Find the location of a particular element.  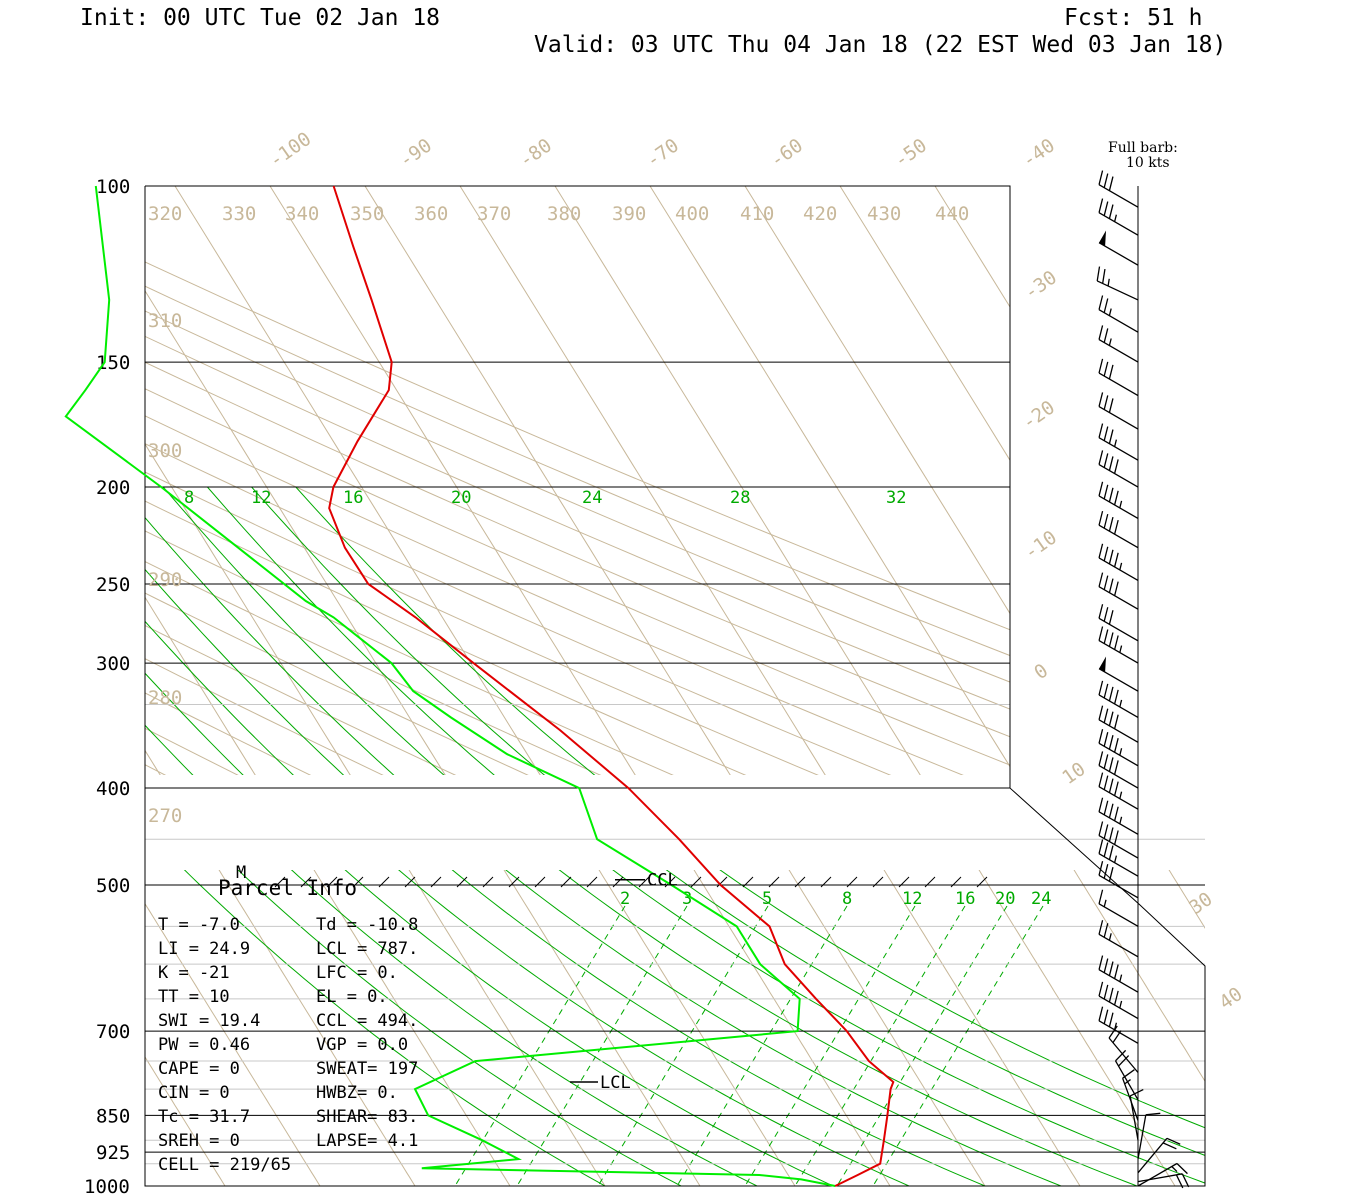

parcel-row-5-right: CCL = 494. is located at coordinates (367, 1021).